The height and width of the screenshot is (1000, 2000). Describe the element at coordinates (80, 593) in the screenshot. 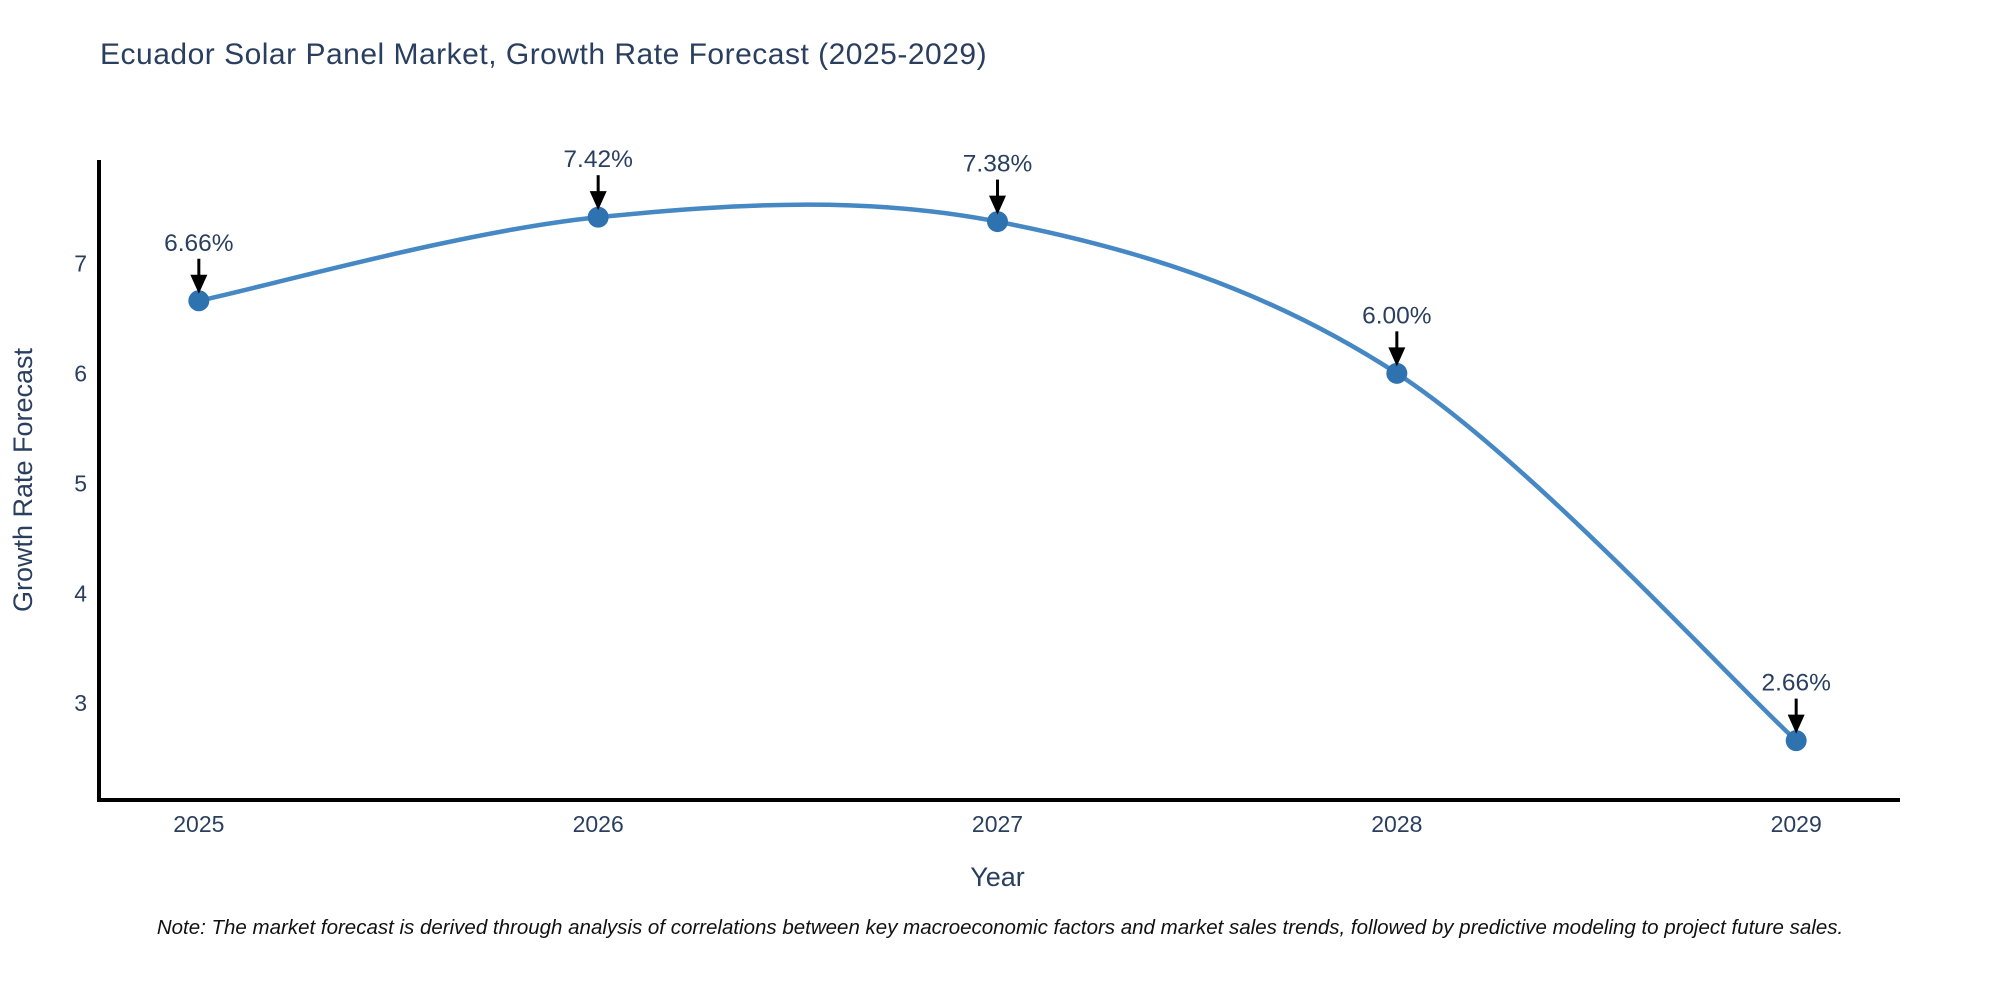

I see `y-tick-label: 4` at that location.